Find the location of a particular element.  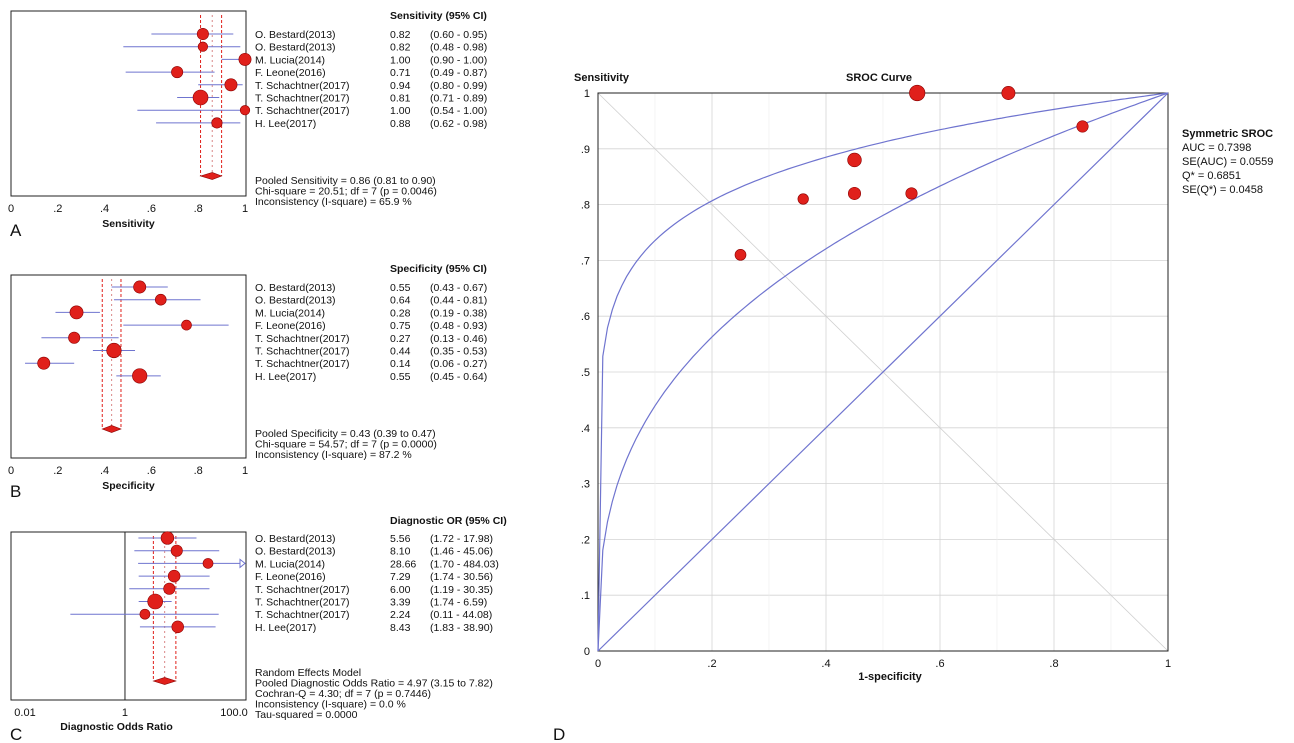

study-estimate: 6.00 is located at coordinates (400, 590).